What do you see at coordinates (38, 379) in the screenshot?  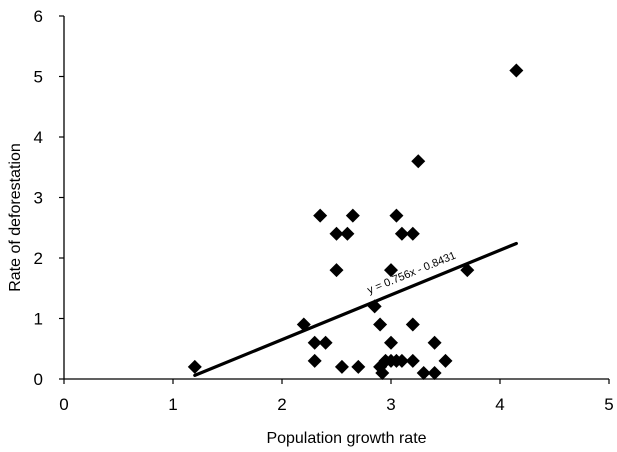 I see `y-tick-label: 0` at bounding box center [38, 379].